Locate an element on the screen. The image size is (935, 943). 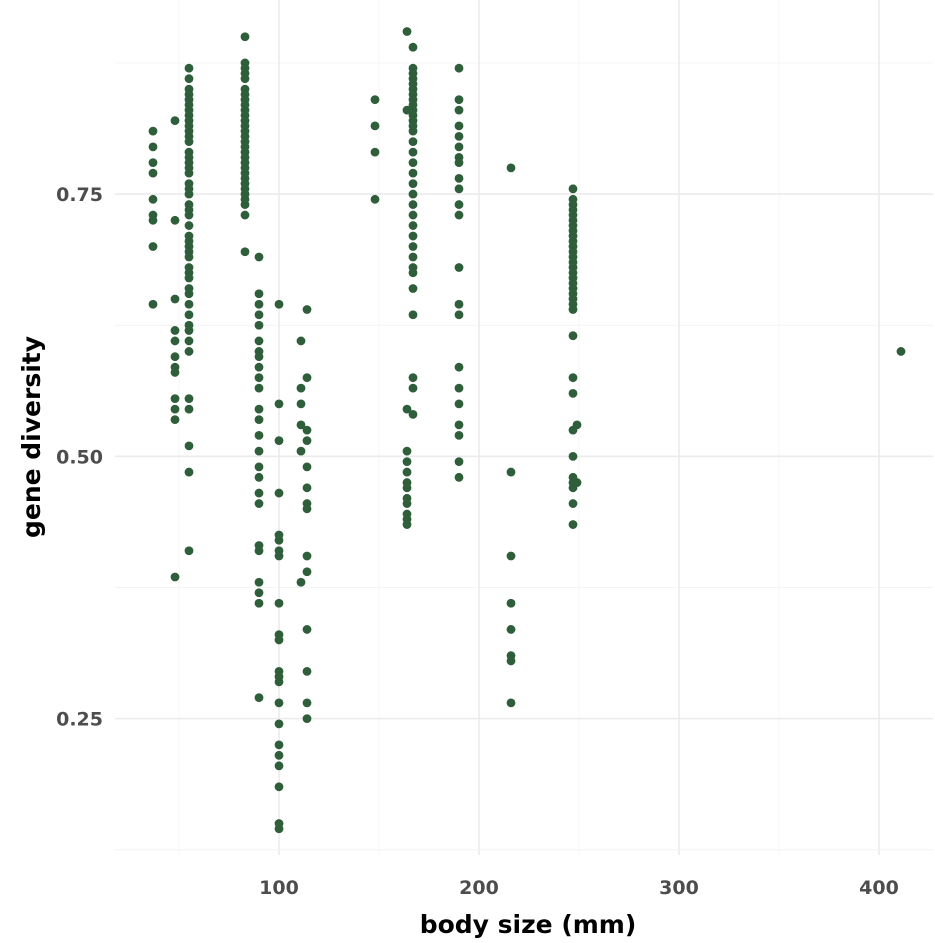
x-axis-title: body size (mm) is located at coordinates (528, 924).